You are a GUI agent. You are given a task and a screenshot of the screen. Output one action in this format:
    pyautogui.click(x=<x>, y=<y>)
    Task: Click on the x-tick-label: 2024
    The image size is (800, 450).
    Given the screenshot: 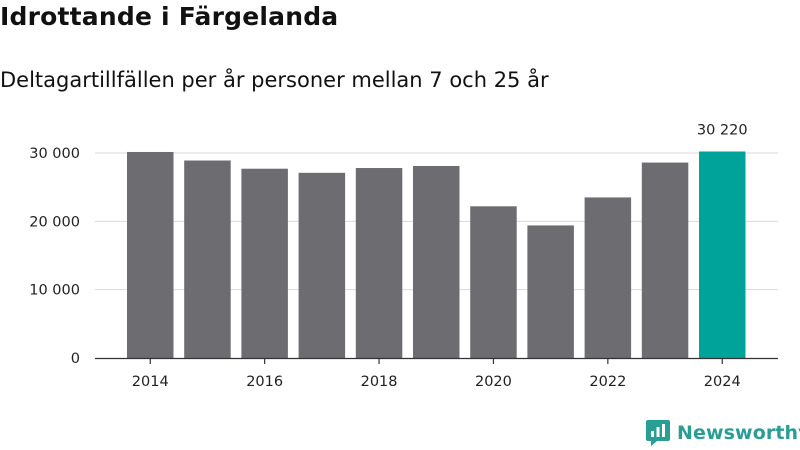 What is the action you would take?
    pyautogui.click(x=722, y=382)
    